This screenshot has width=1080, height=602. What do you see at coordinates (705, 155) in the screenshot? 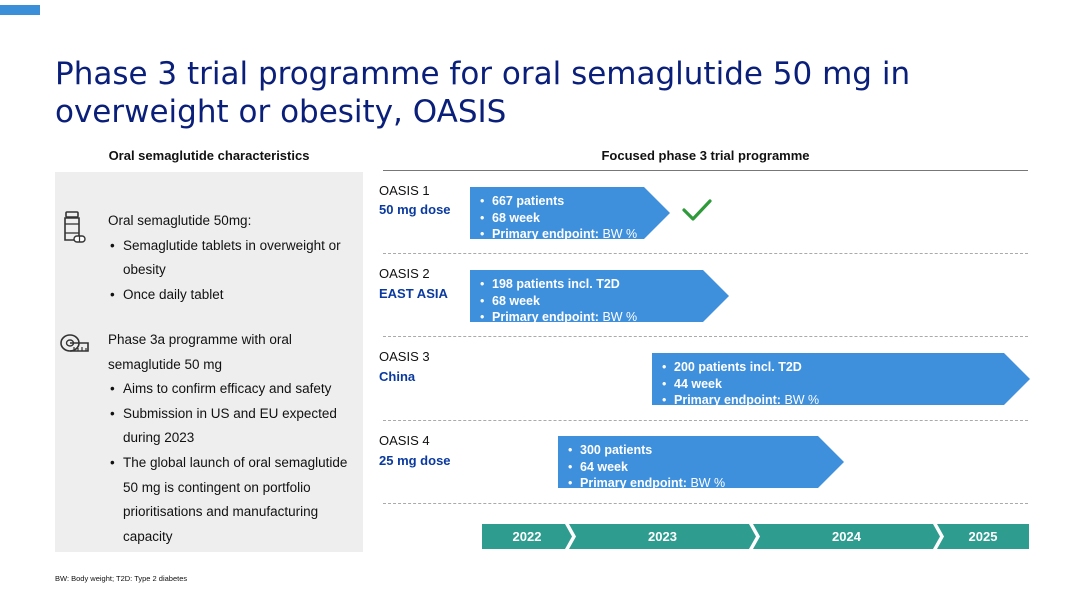
I see `right-section-header: Focused phase 3 trial programme` at bounding box center [705, 155].